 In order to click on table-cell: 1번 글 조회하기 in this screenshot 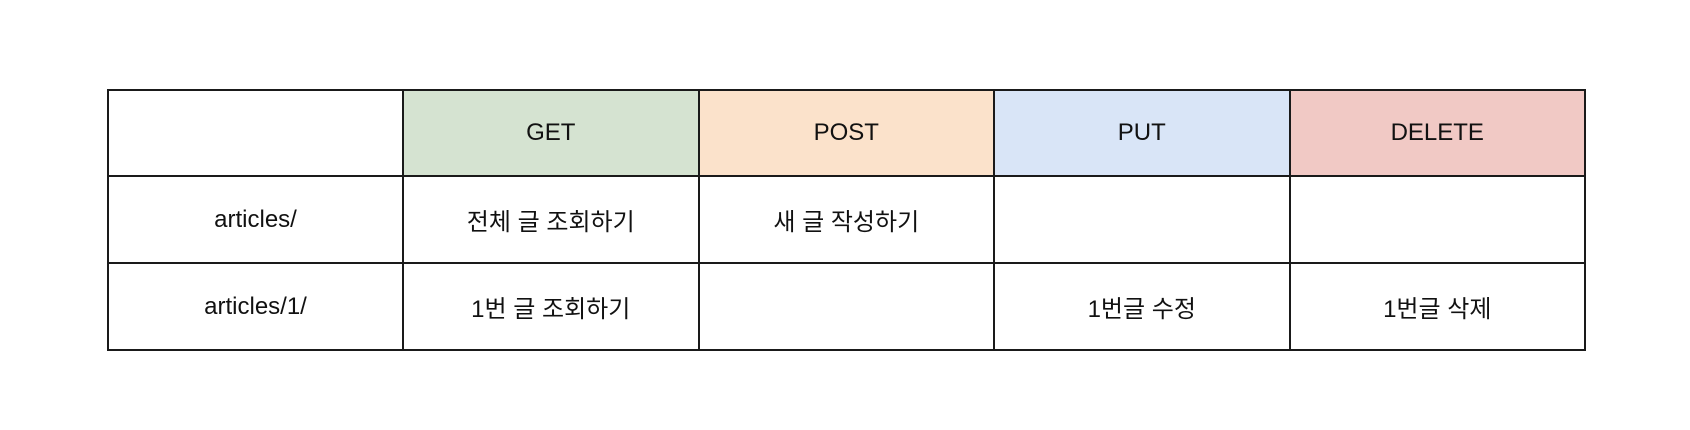, I will do `click(551, 306)`.